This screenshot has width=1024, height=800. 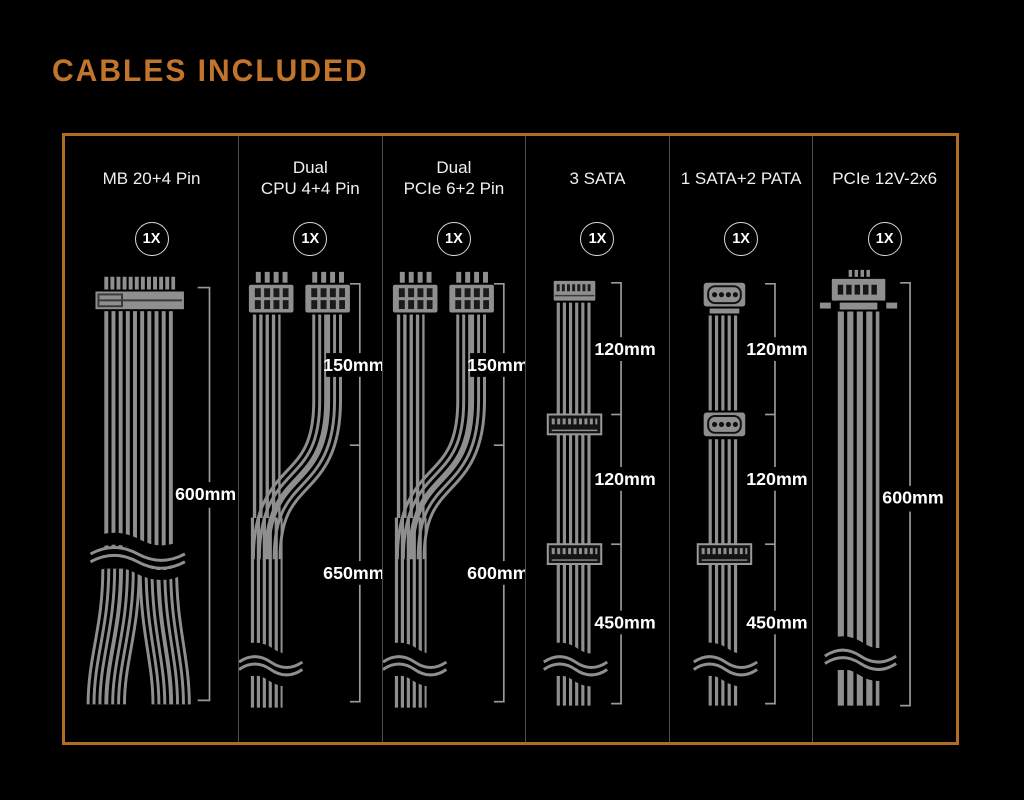 I want to click on cable-art-mb: 600mm, so click(x=161, y=490).